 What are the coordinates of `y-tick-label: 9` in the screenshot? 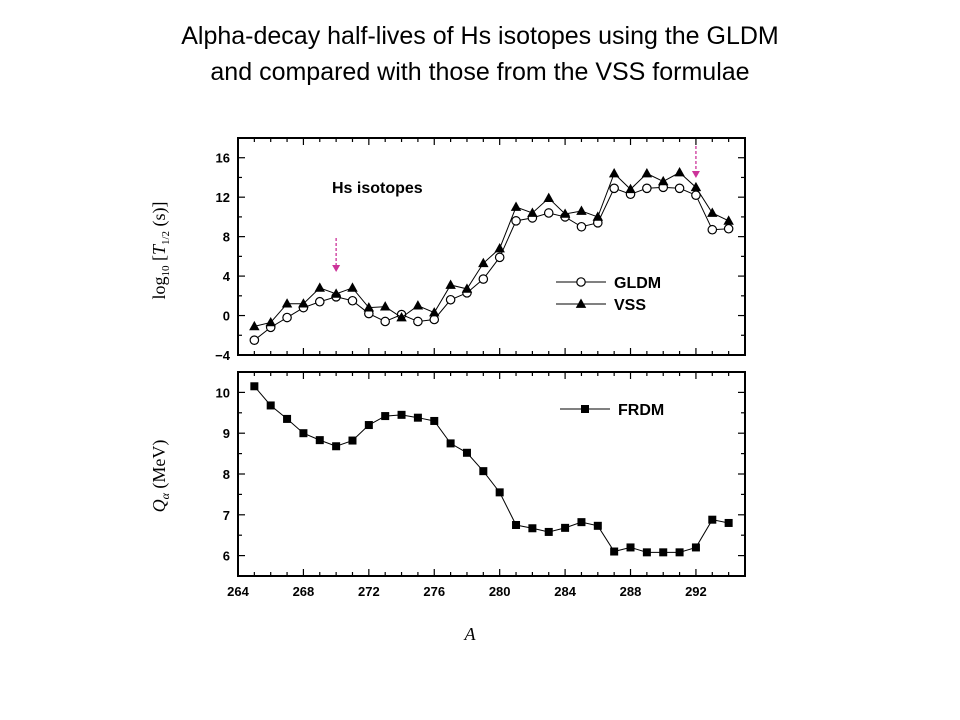 It's located at (226, 433).